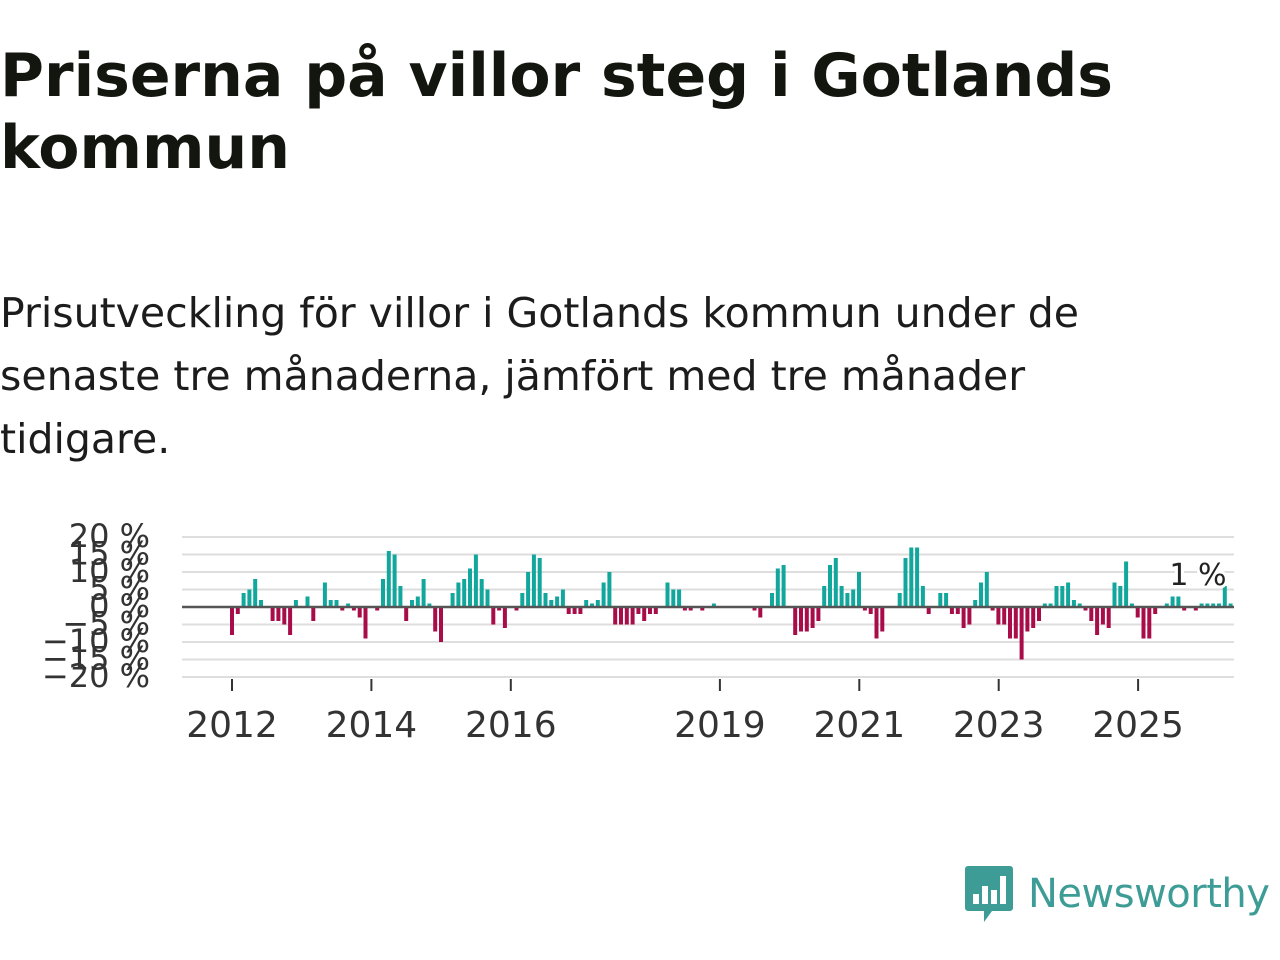 This screenshot has width=1280, height=960. Describe the element at coordinates (999, 725) in the screenshot. I see `x-tick-label: 2023` at that location.